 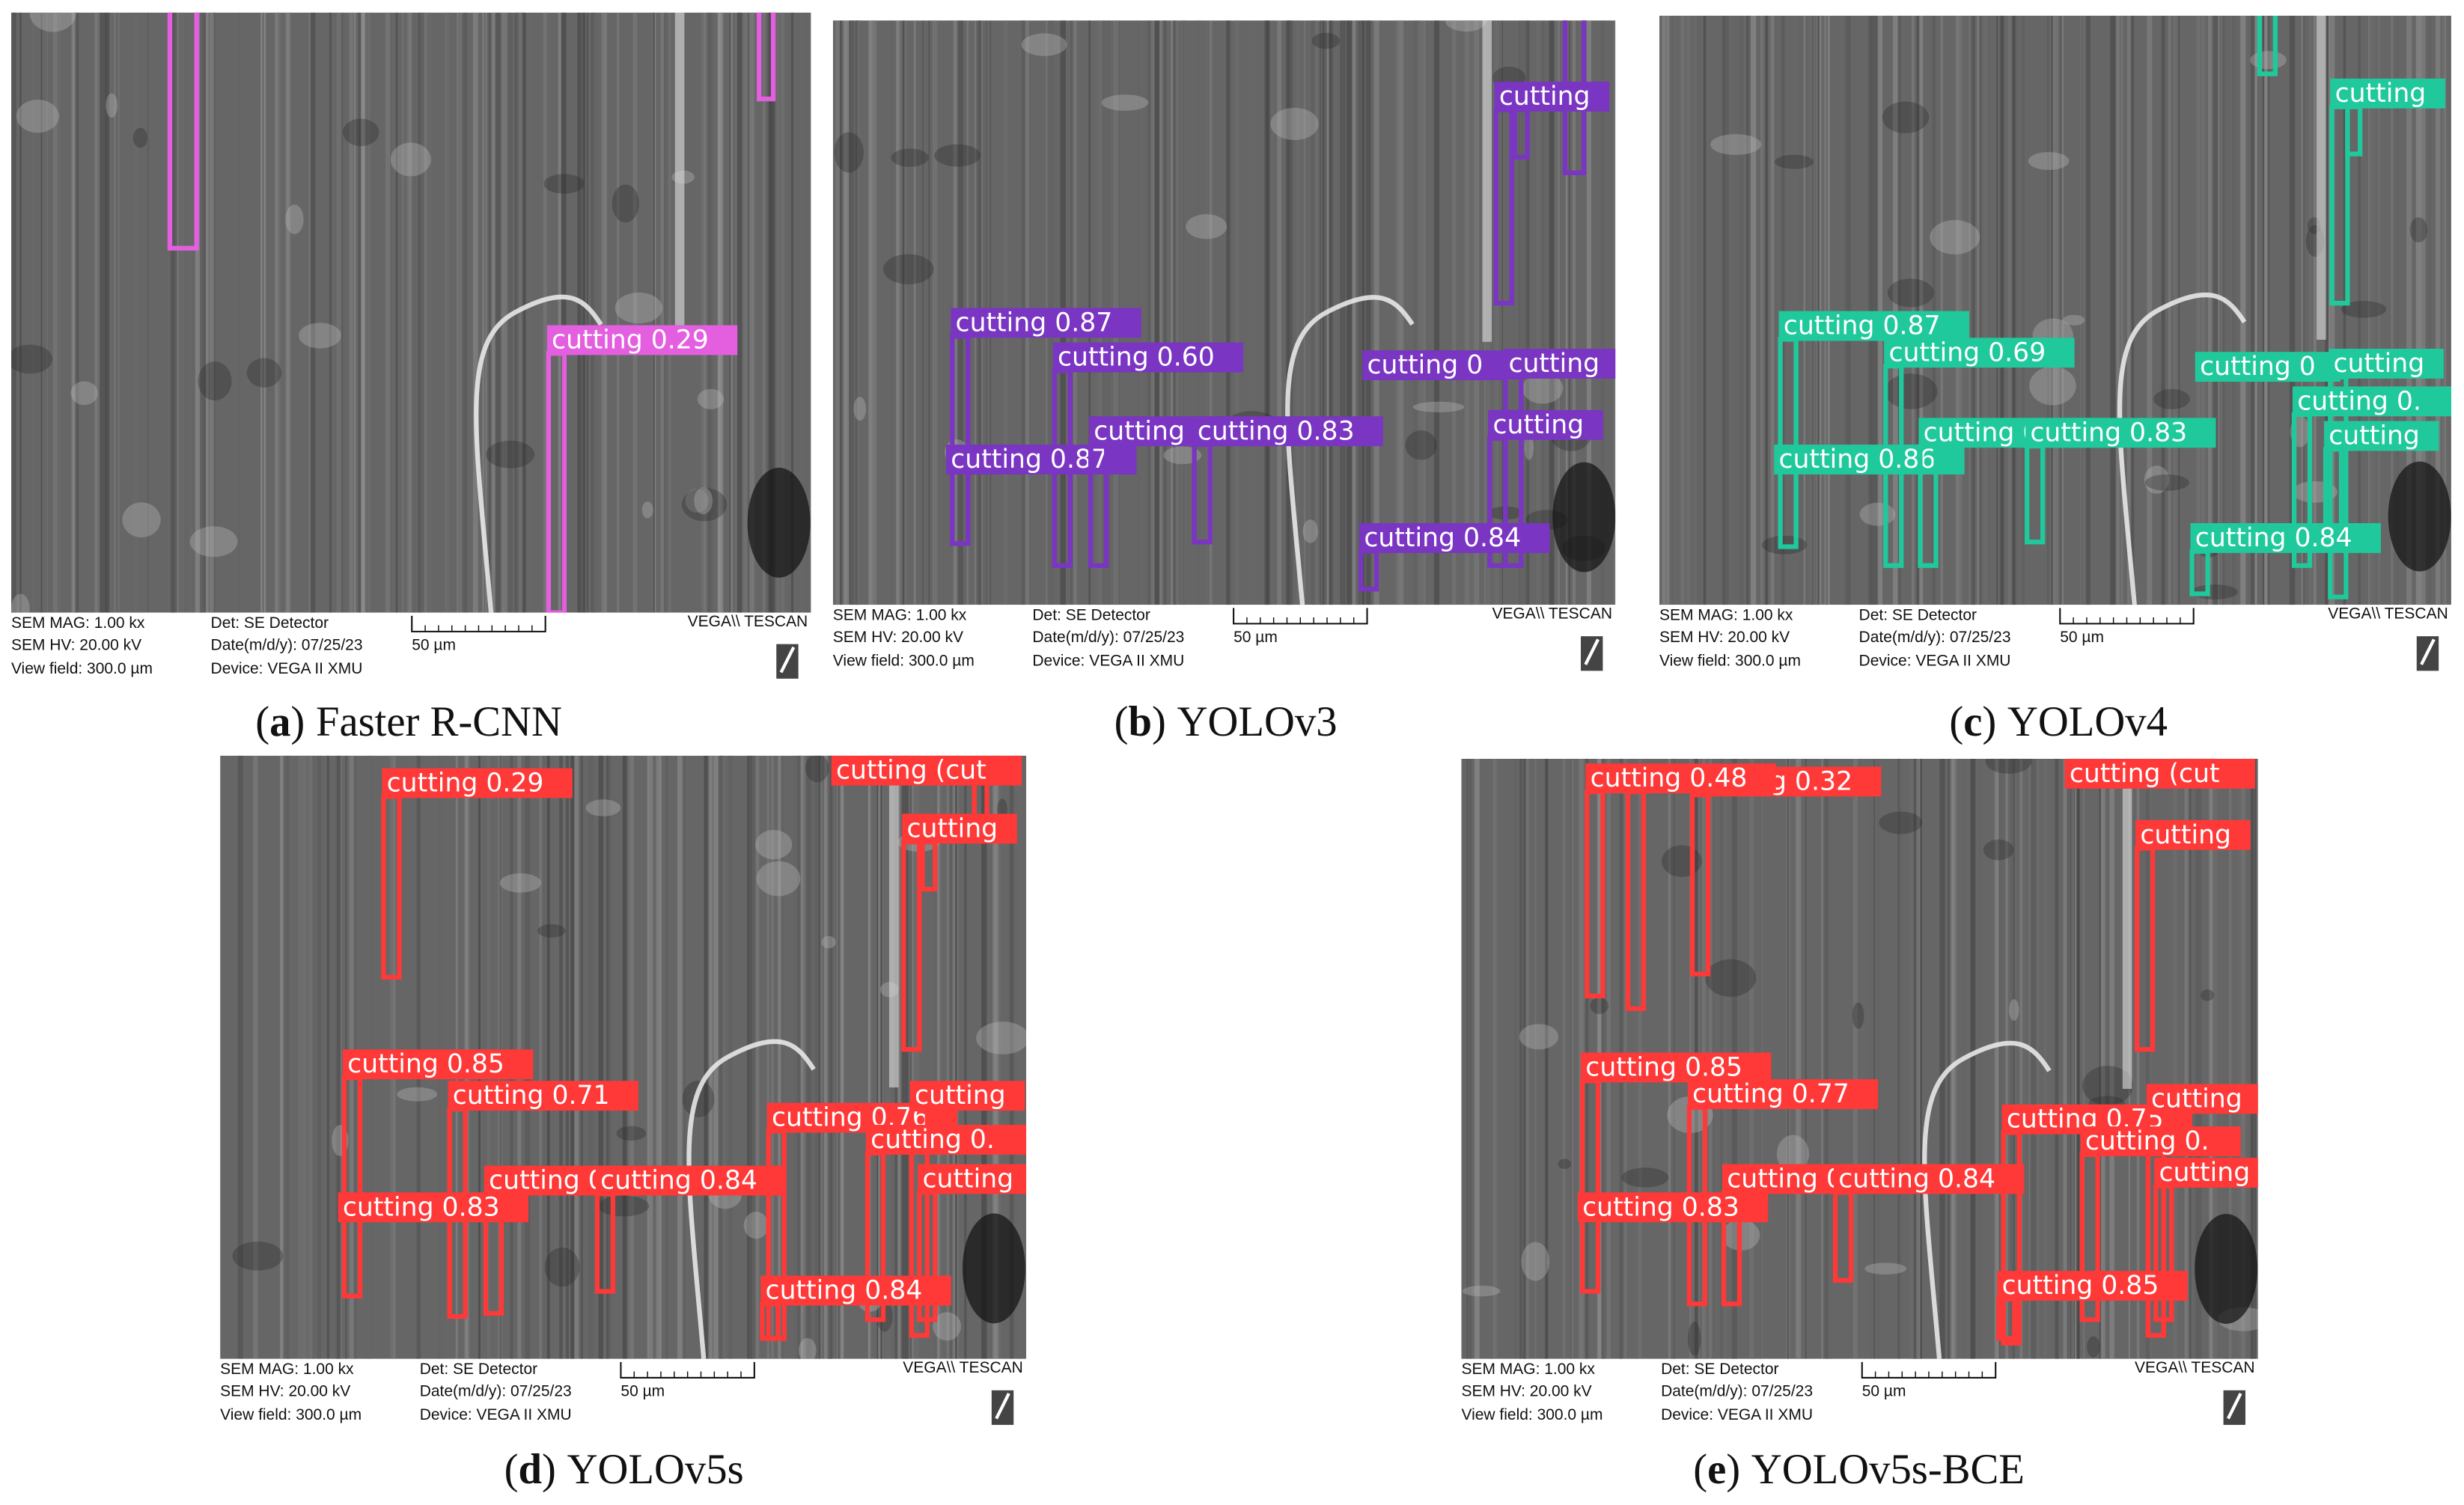 I want to click on detection-label: cutting (cut, so click(x=911, y=771).